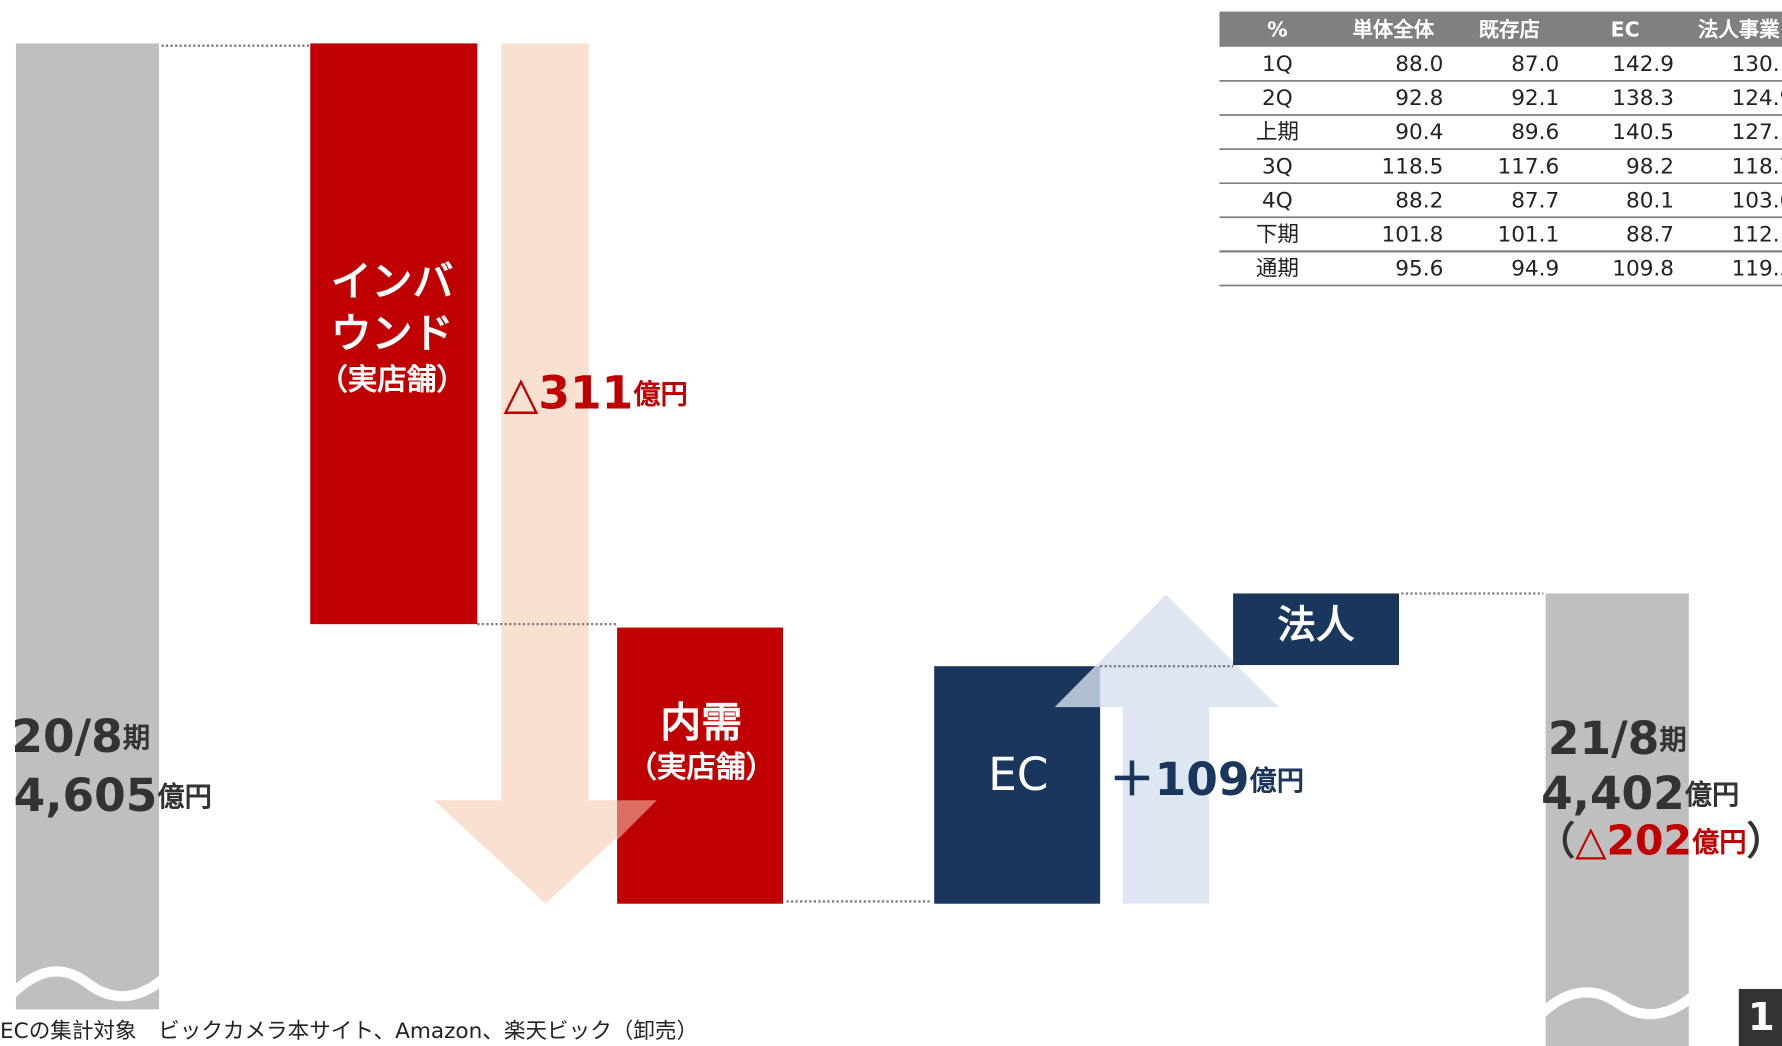 The width and height of the screenshot is (1782, 1046). Describe the element at coordinates (1643, 132) in the screenshot. I see `table-cell: 140.5` at that location.